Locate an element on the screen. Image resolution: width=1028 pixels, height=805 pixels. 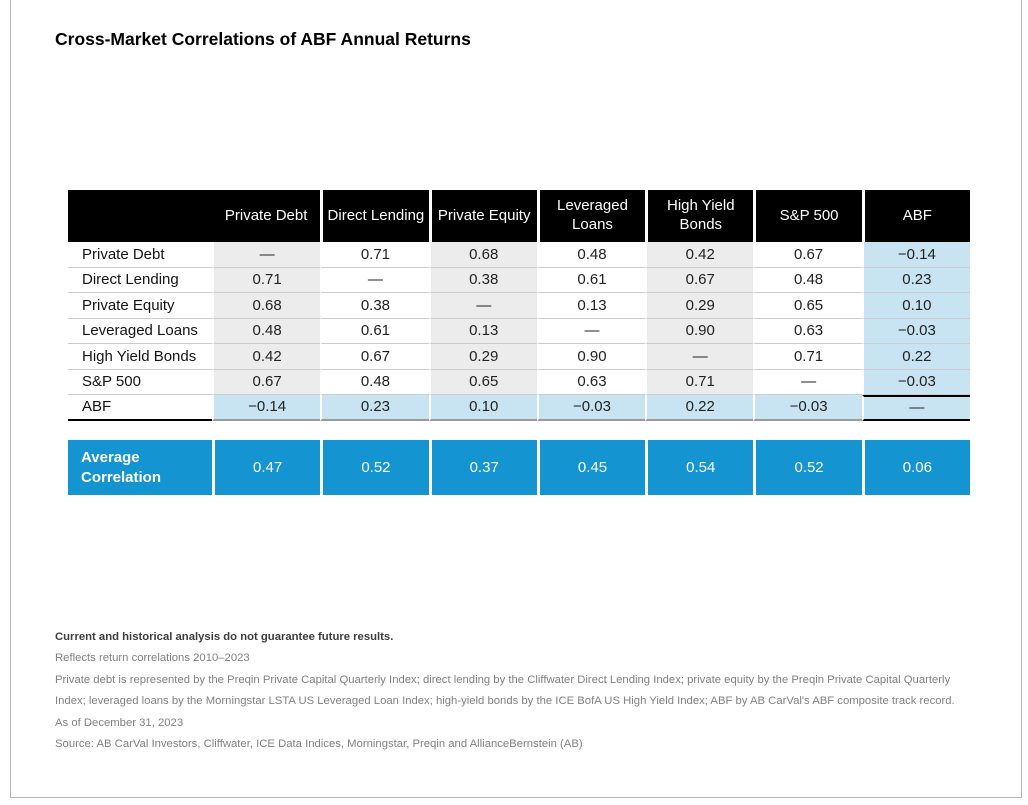
matrix-cell-s-p-500-x-private-equity: 0.65 is located at coordinates (482, 382).